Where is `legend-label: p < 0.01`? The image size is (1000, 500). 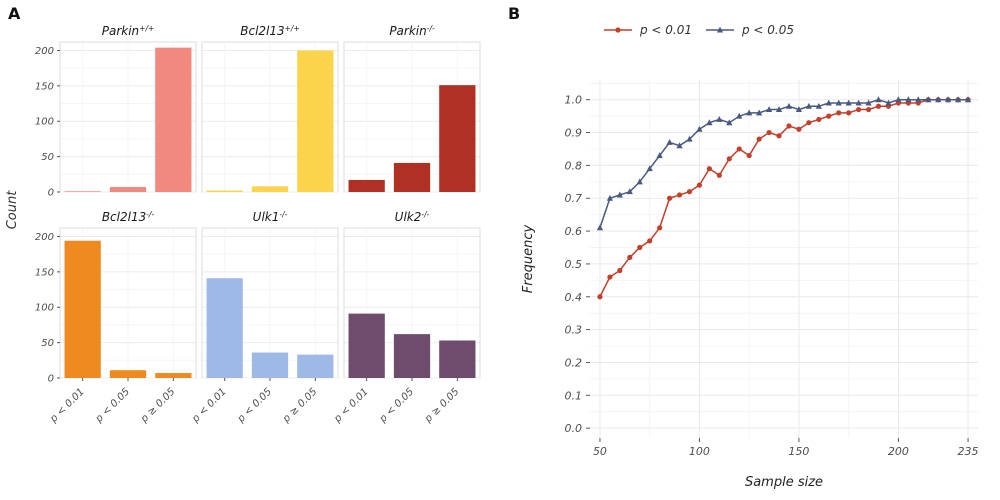
legend-label: p < 0.01 is located at coordinates (665, 30).